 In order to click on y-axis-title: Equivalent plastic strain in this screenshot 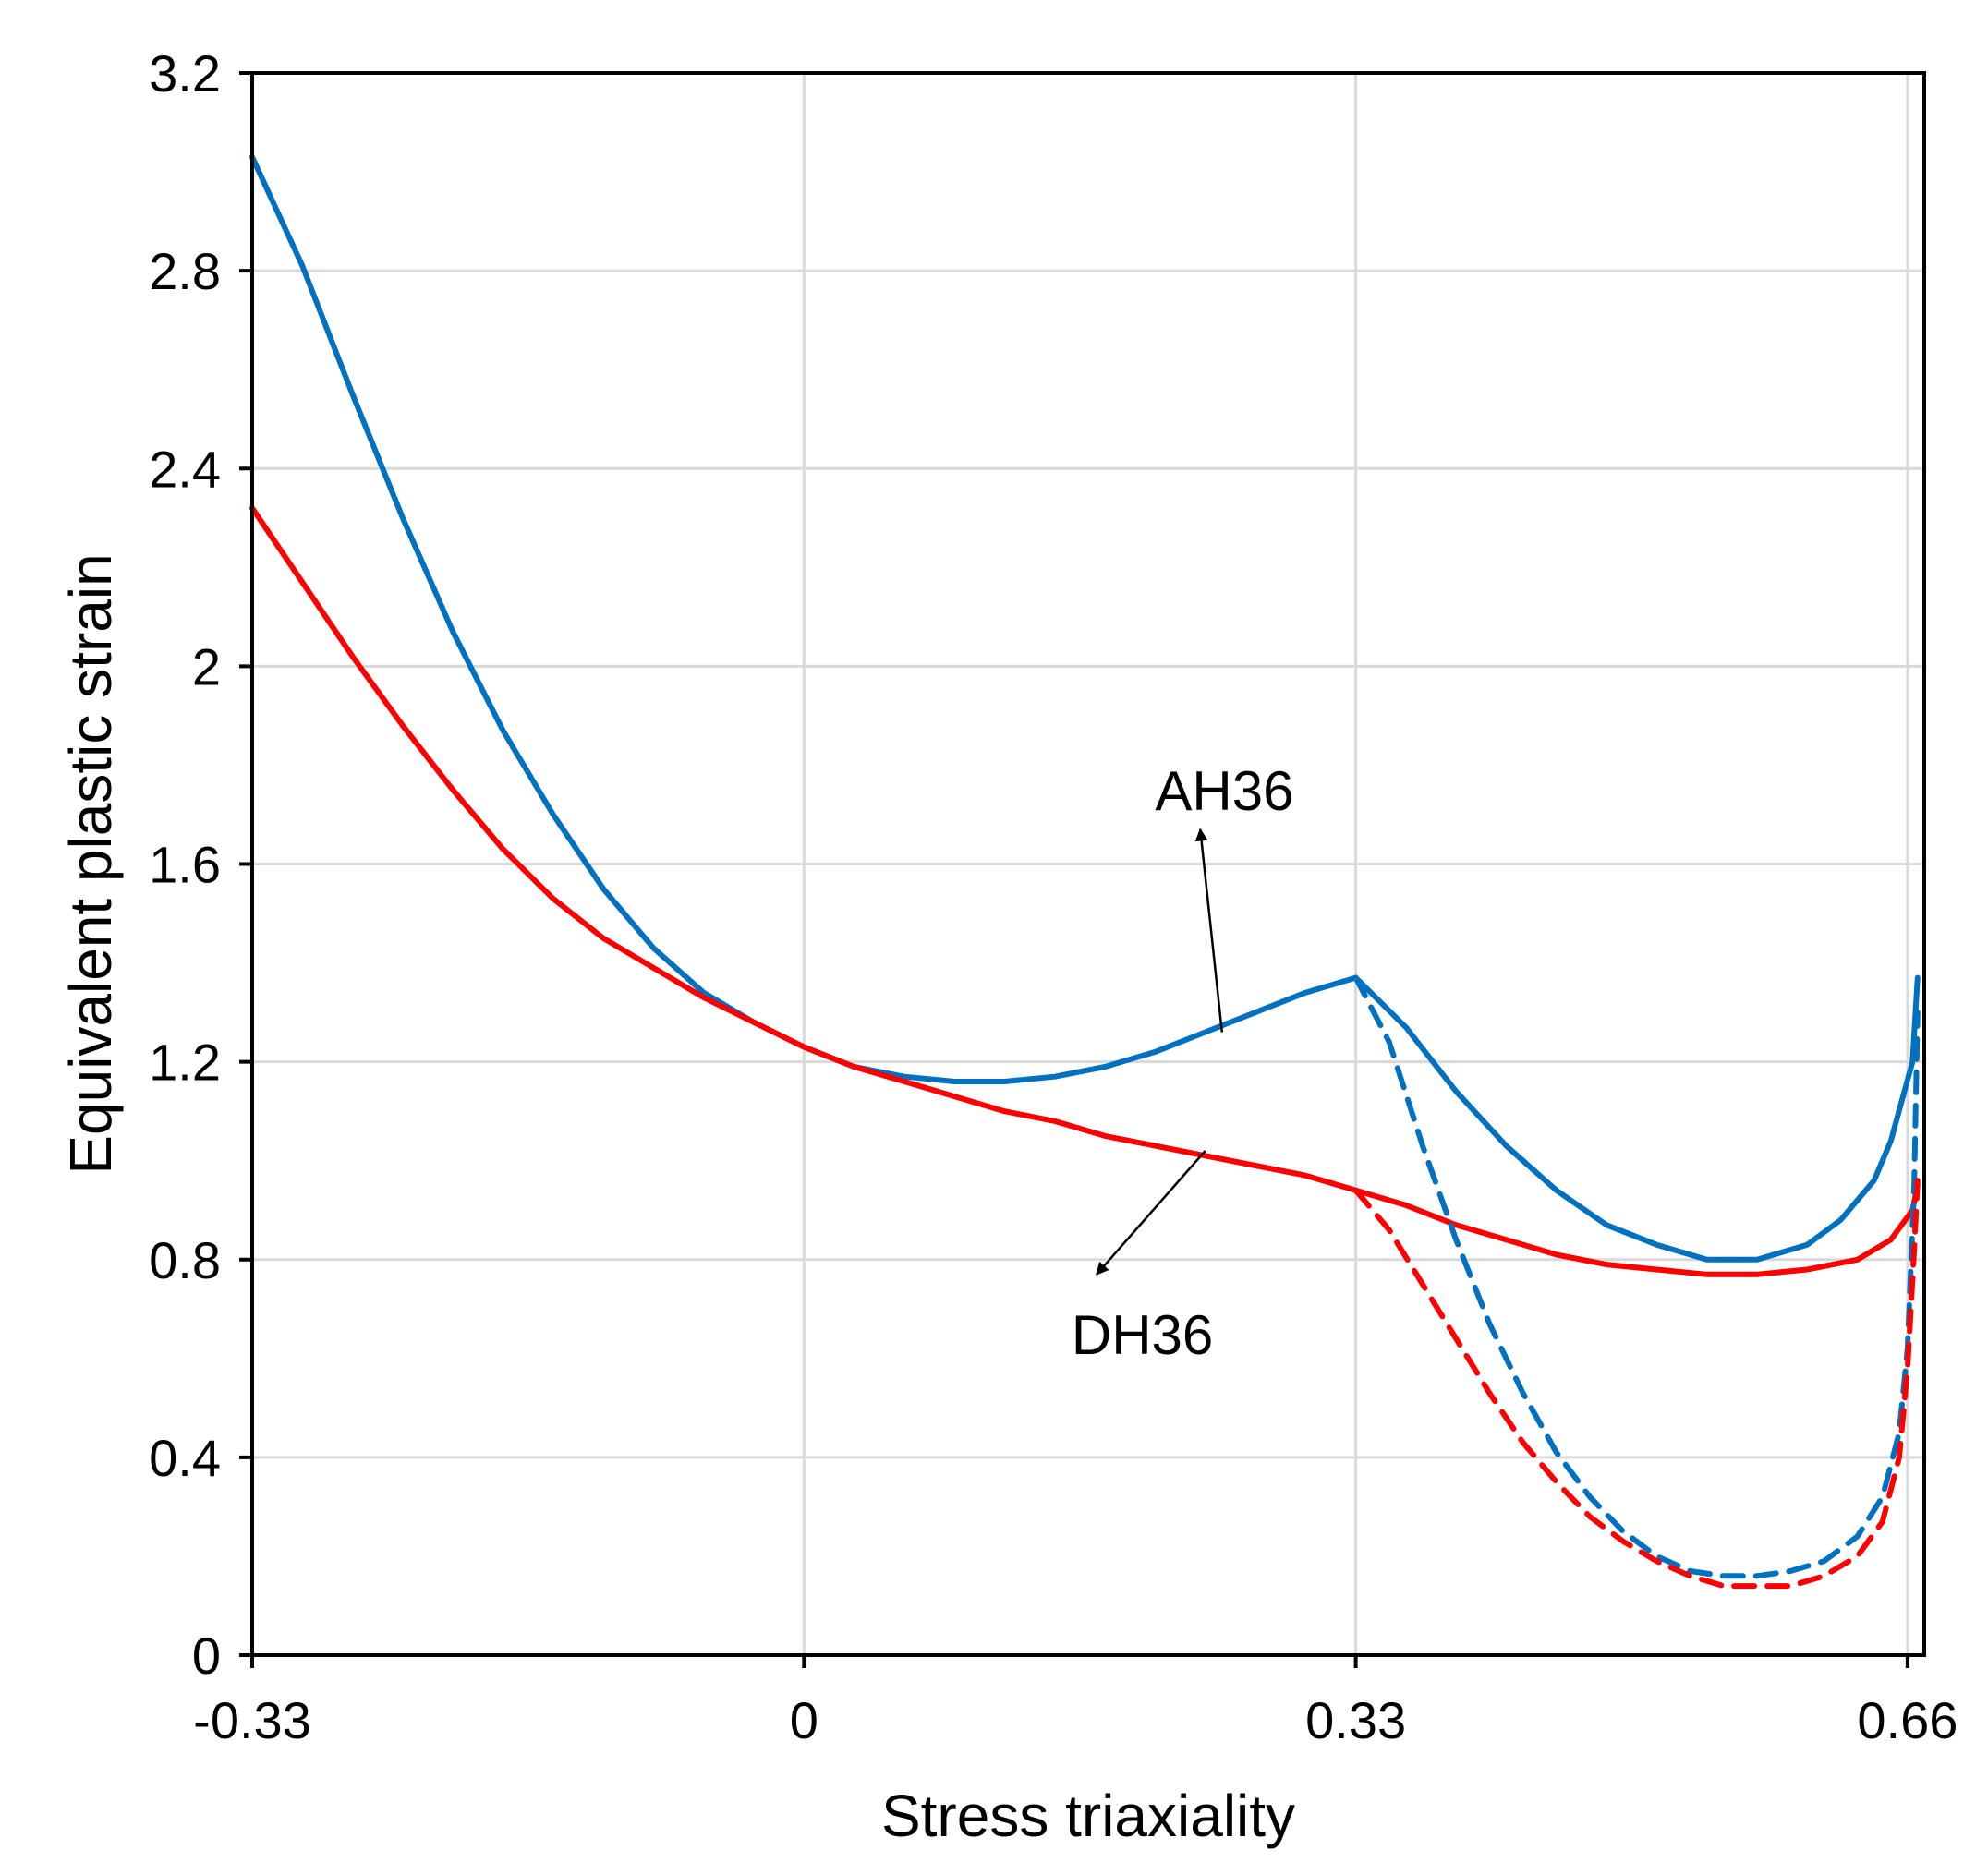, I will do `click(90, 863)`.